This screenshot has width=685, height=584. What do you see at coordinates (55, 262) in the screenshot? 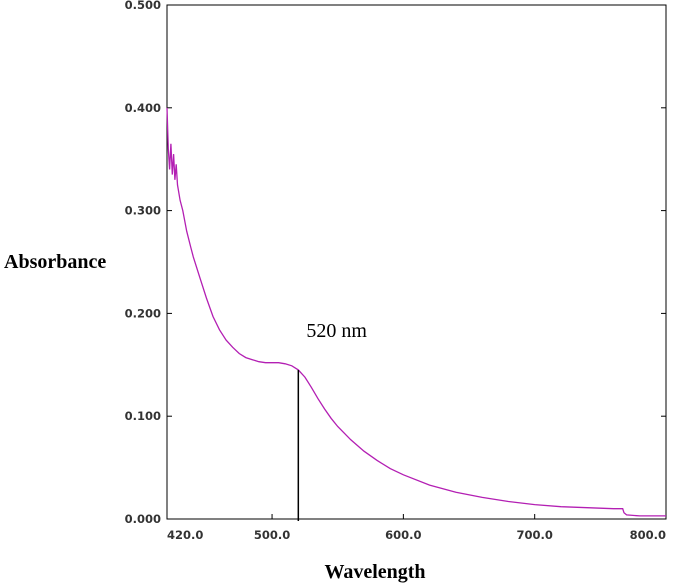
I see `y-axis-title: Absorbance` at bounding box center [55, 262].